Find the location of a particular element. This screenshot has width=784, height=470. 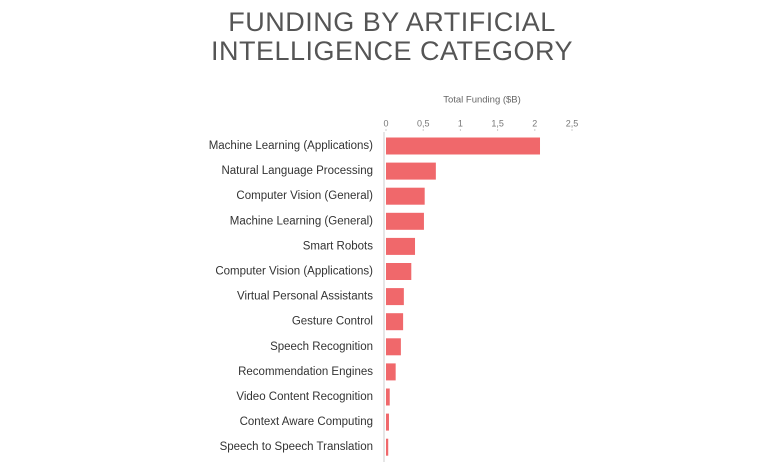

x-tick-label: 2 is located at coordinates (534, 123).